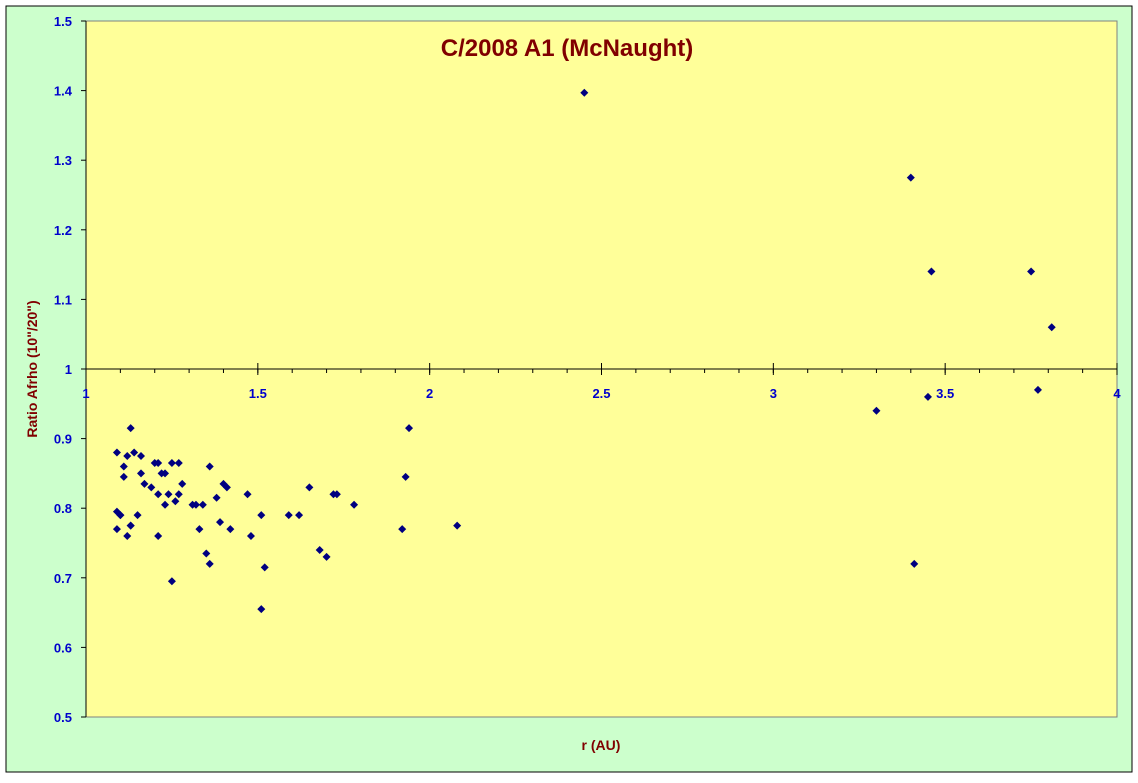 This screenshot has width=1138, height=783. What do you see at coordinates (63, 508) in the screenshot?
I see `y-tick-label: 0.8` at bounding box center [63, 508].